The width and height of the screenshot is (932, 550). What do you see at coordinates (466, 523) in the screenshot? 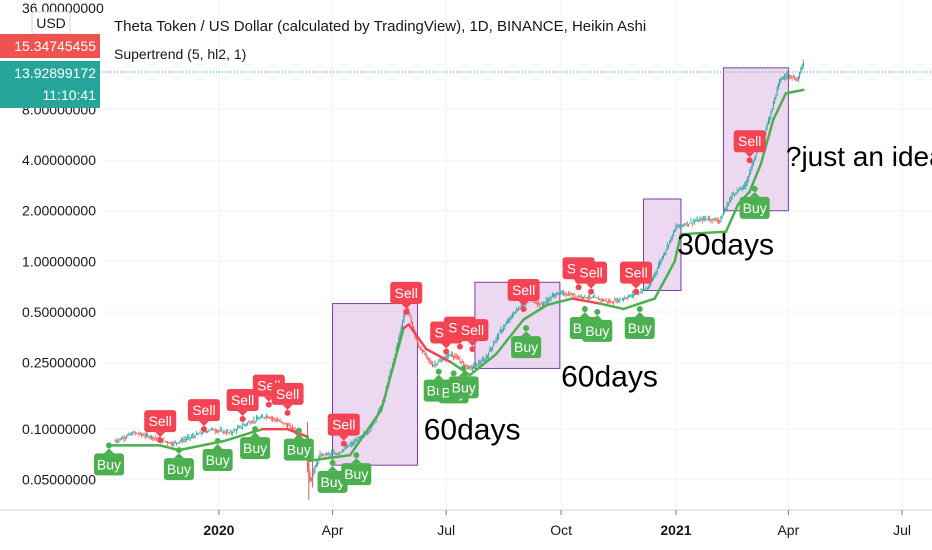
I see `time-axis: 2020 Apr Jul Oct 2021 Apr Jul` at bounding box center [466, 523].